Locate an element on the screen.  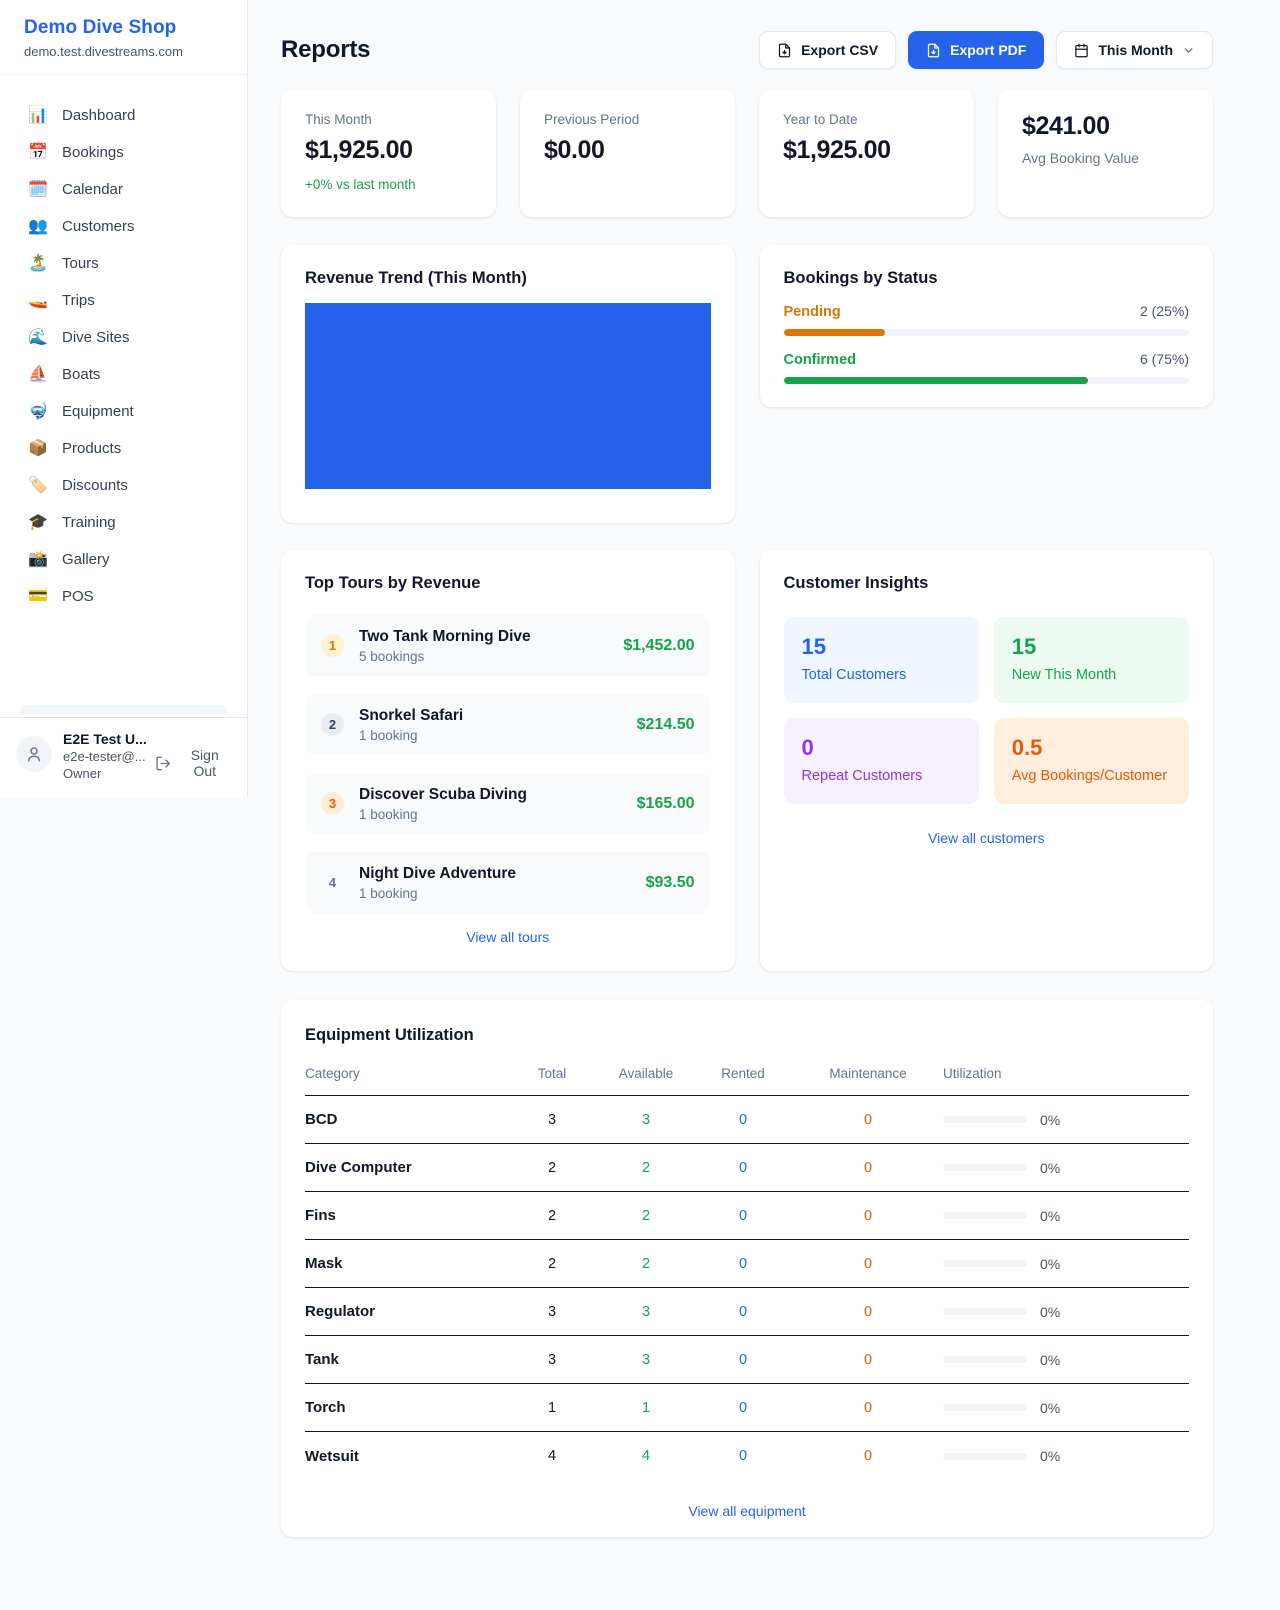
credit-card-icon: 💳 is located at coordinates (38, 596).